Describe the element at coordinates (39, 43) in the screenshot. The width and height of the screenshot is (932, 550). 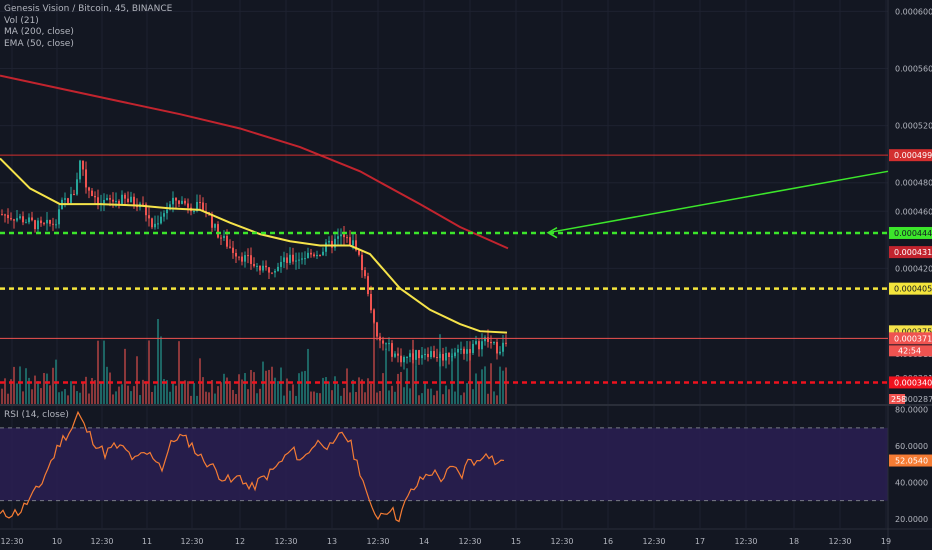
I see `ema-legend: EMA (50, close)` at that location.